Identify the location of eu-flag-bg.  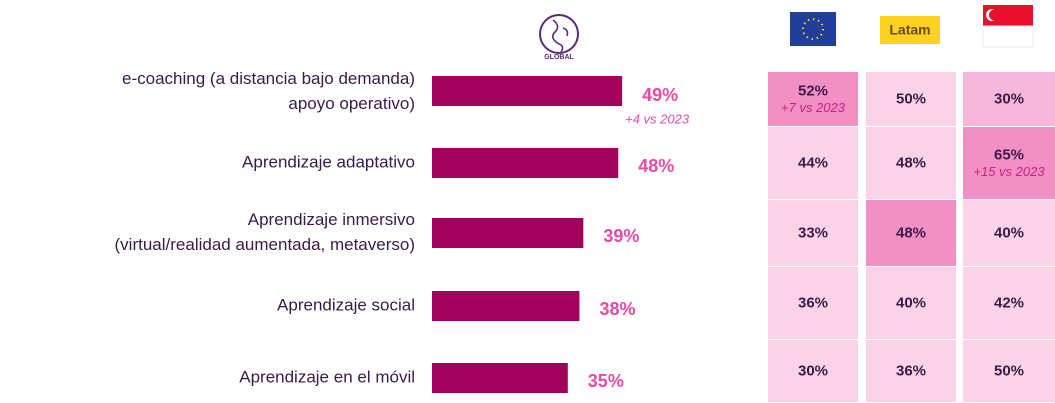
(813, 29).